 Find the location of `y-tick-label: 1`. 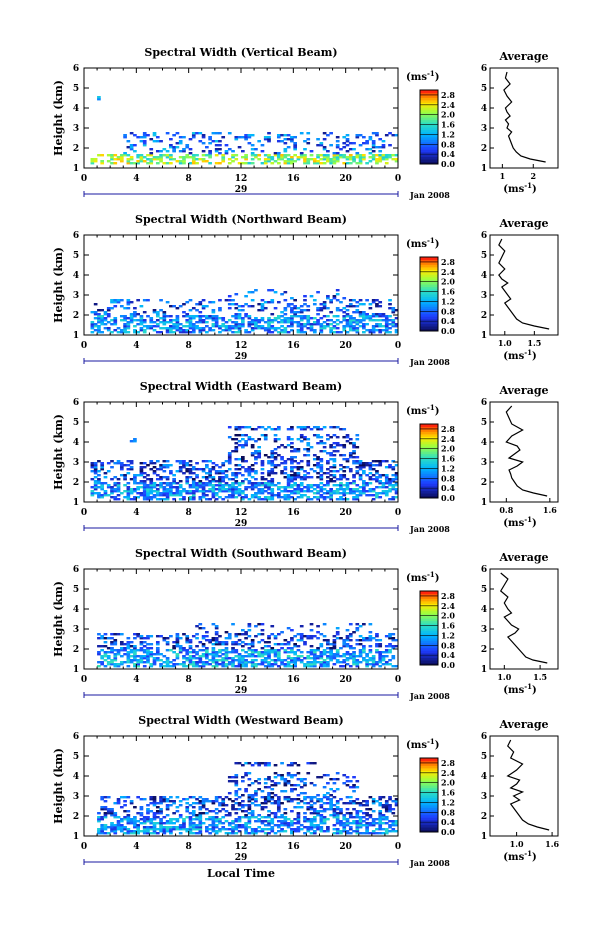

y-tick-label: 1 is located at coordinates (76, 503).